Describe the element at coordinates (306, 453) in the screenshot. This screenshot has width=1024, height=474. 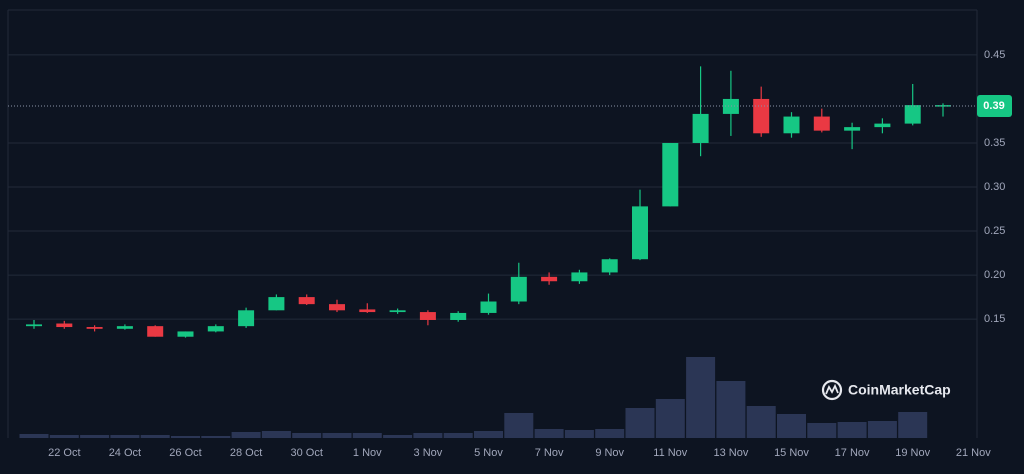
I see `x-tick-label: 30 Oct` at that location.